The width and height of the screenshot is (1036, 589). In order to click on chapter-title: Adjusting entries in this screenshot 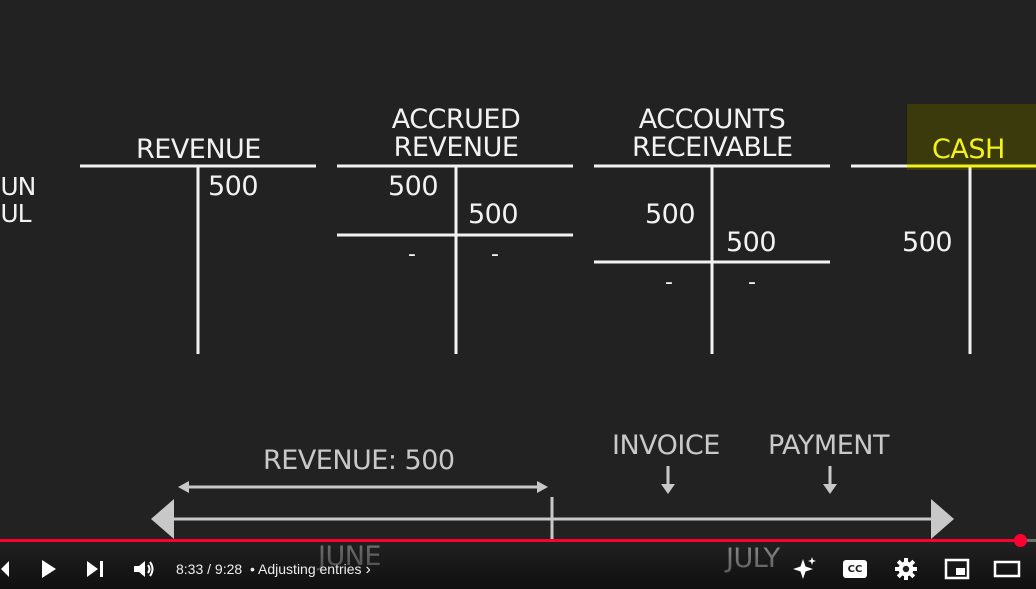, I will do `click(310, 569)`.